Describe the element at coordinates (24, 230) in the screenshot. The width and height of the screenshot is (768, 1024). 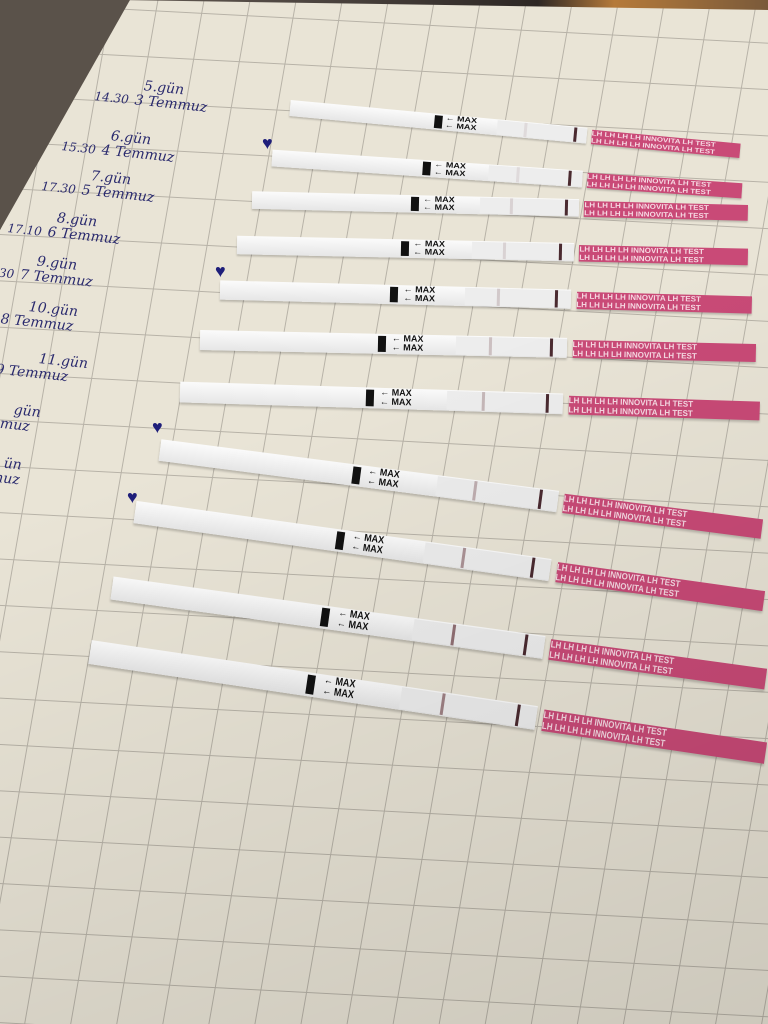
I see `time-text: 17.10` at that location.